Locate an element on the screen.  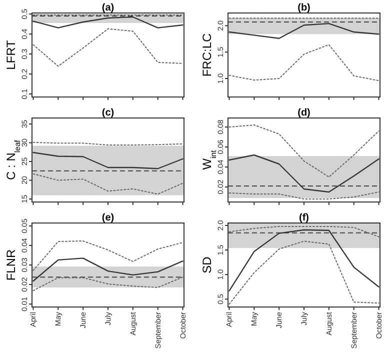
y-axis-title: FRC:LC is located at coordinates (207, 55).